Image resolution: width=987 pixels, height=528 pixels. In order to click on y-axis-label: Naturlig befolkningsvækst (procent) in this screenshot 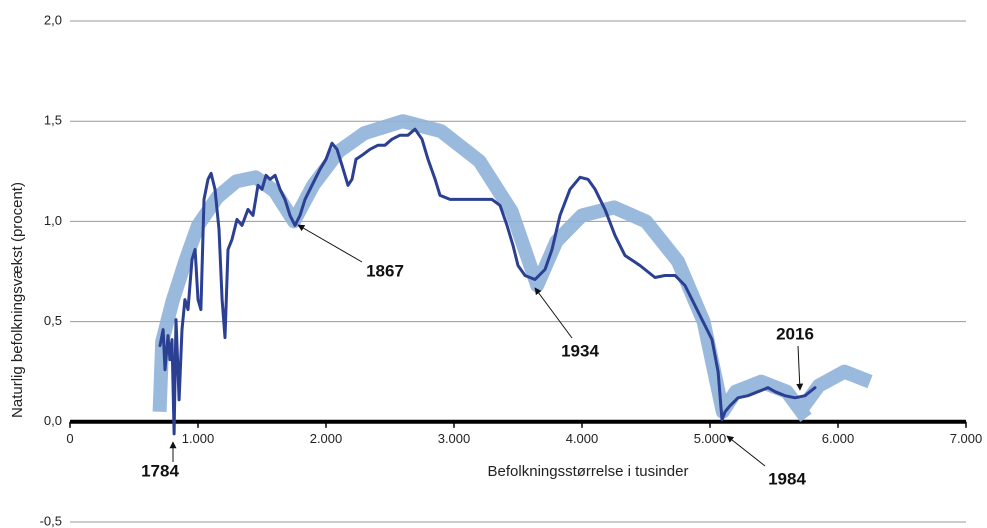, I will do `click(17, 300)`.